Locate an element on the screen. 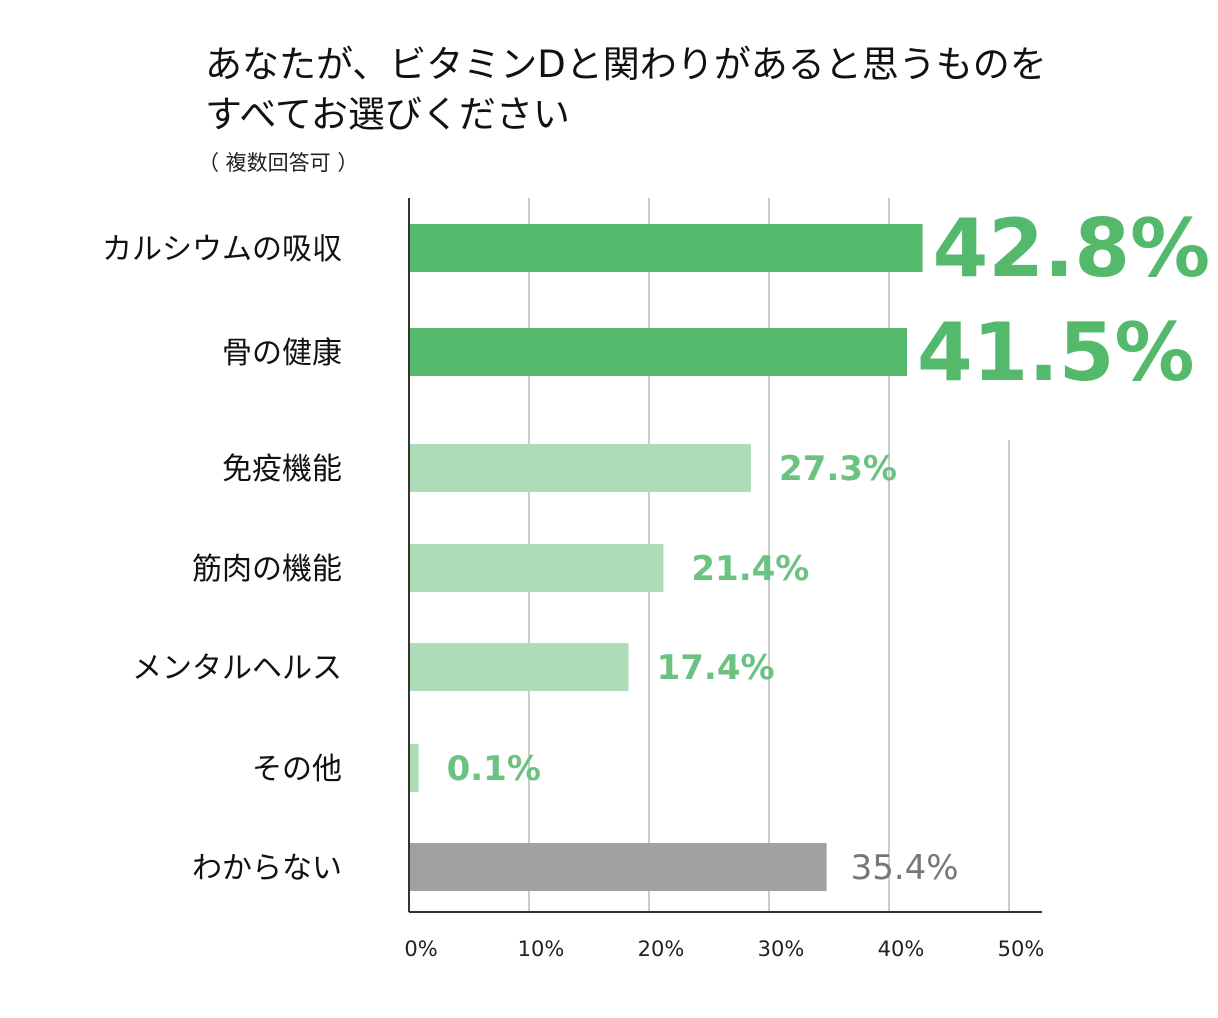 The height and width of the screenshot is (1018, 1218). value-label-2: 27.3% is located at coordinates (838, 469).